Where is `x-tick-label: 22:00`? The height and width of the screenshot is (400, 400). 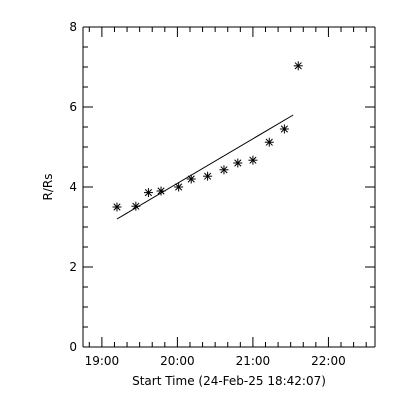
x-tick-label: 22:00 is located at coordinates (328, 361).